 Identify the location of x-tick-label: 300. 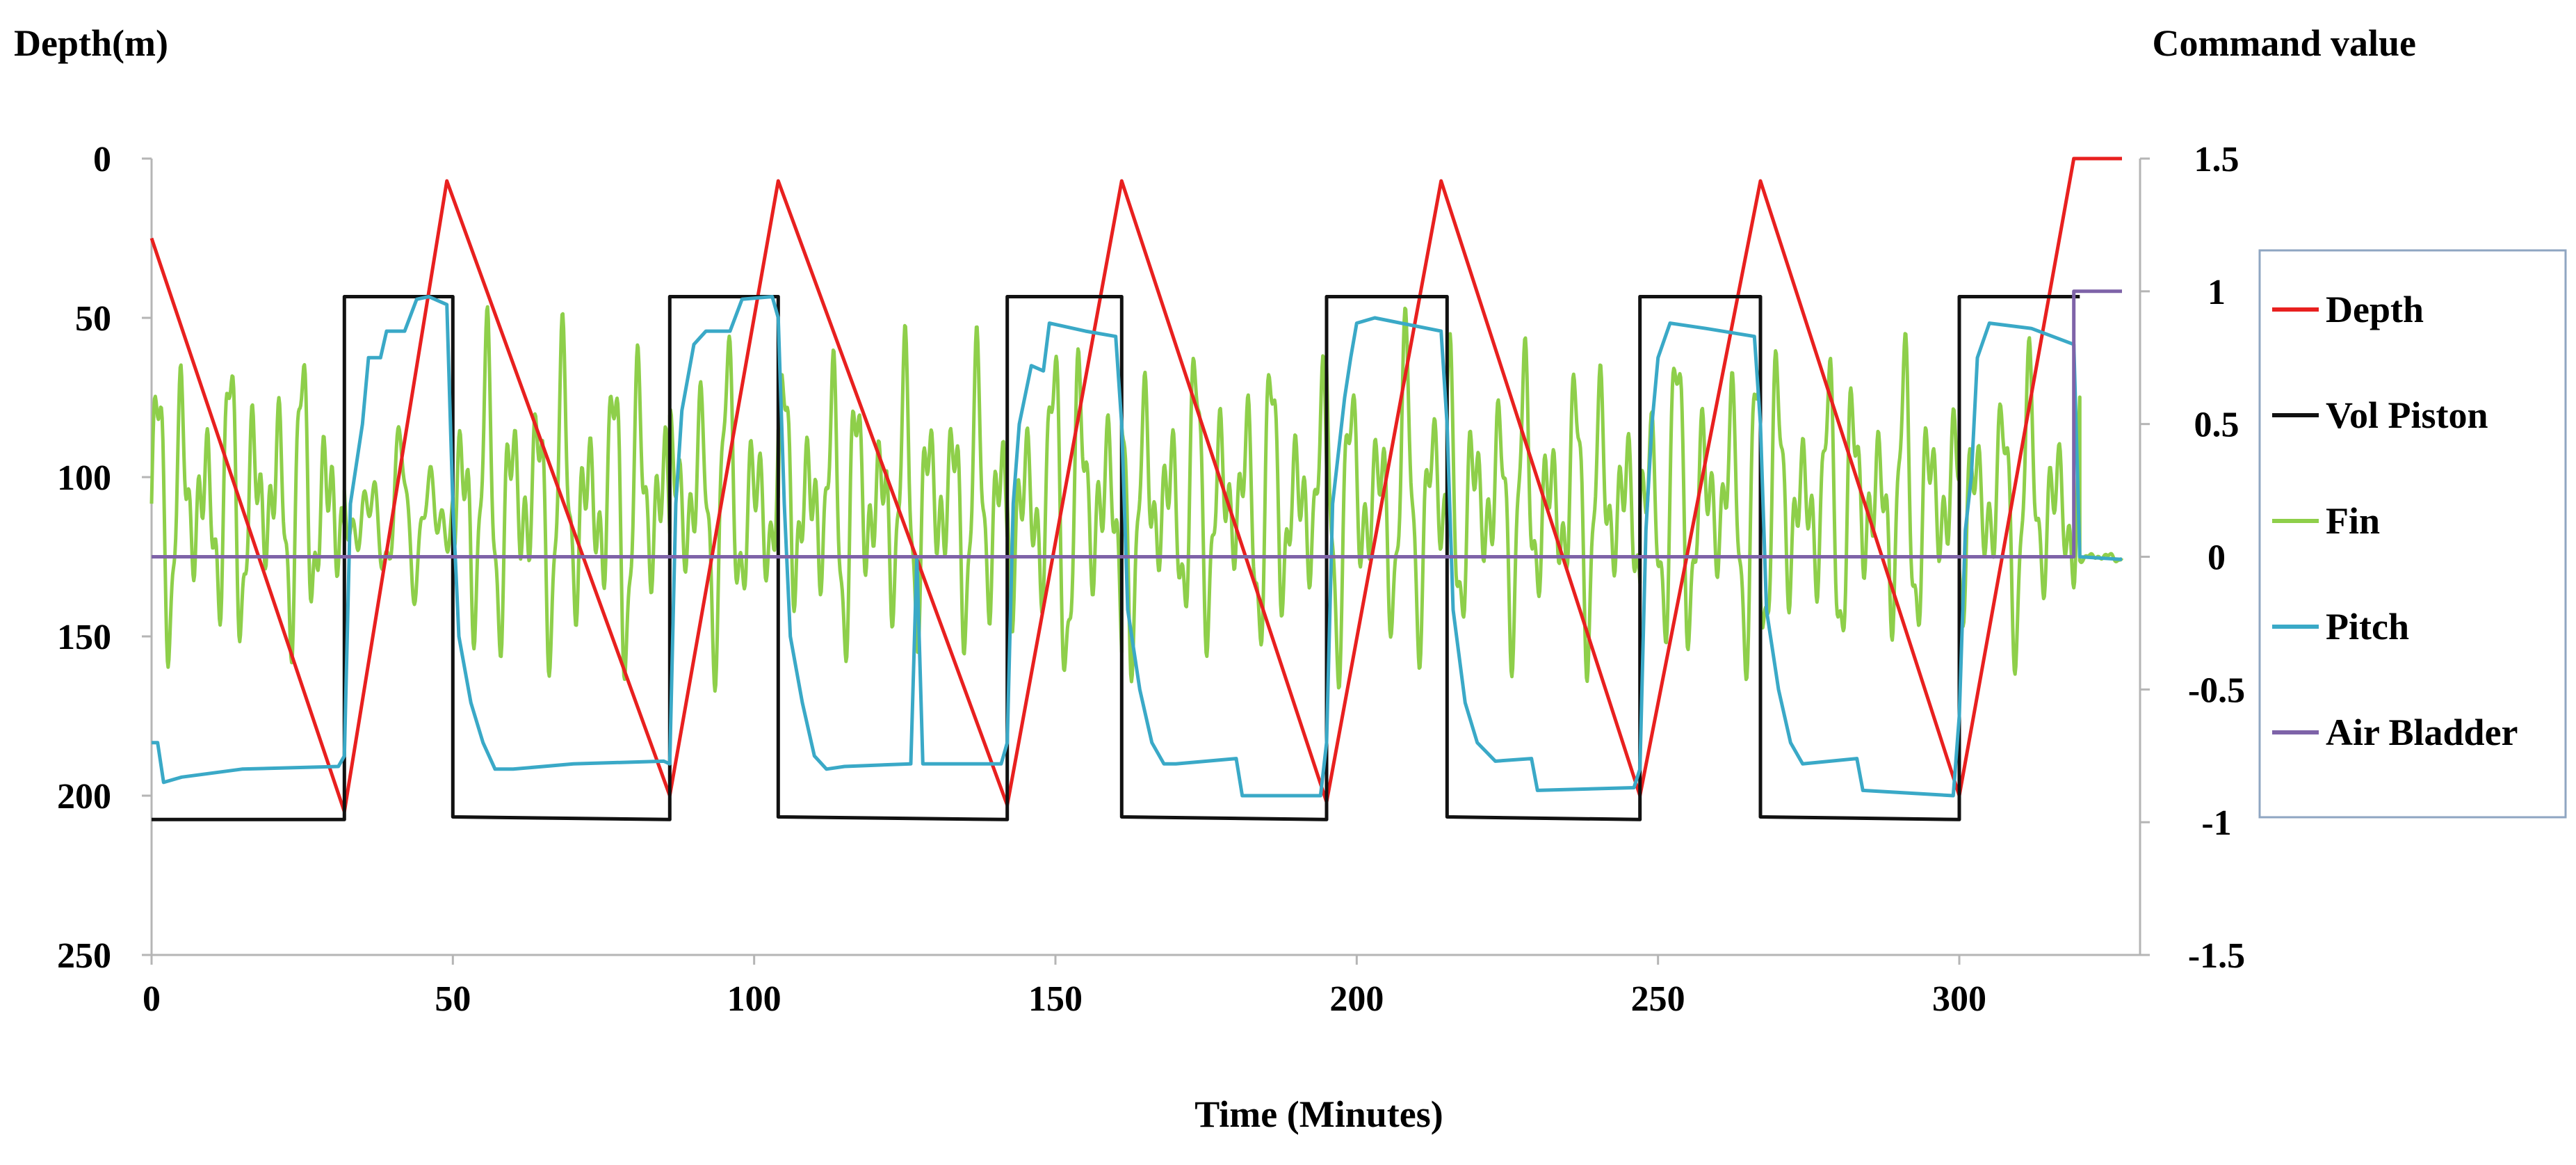
(1959, 999).